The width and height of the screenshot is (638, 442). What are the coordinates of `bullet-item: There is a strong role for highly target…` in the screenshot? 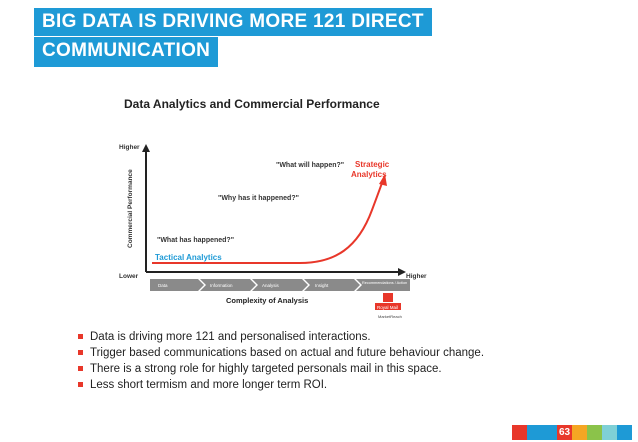 It's located at (281, 369).